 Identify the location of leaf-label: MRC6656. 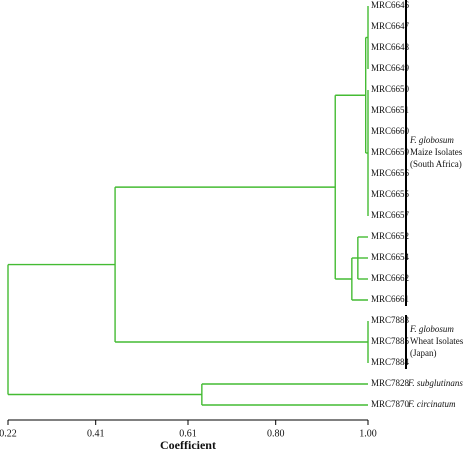
(390, 173).